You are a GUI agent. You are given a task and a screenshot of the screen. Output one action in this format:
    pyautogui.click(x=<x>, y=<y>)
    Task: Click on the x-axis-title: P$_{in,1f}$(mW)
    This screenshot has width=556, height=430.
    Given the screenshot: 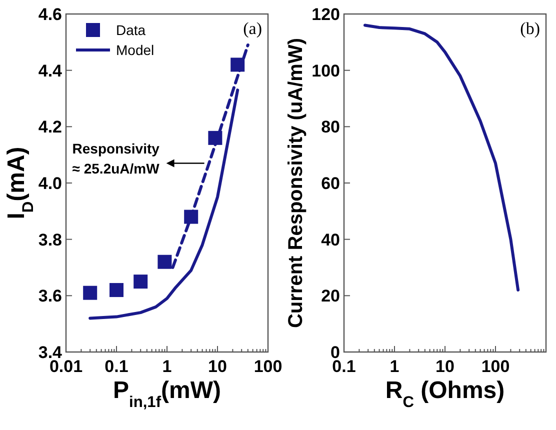 What is the action you would take?
    pyautogui.click(x=167, y=393)
    